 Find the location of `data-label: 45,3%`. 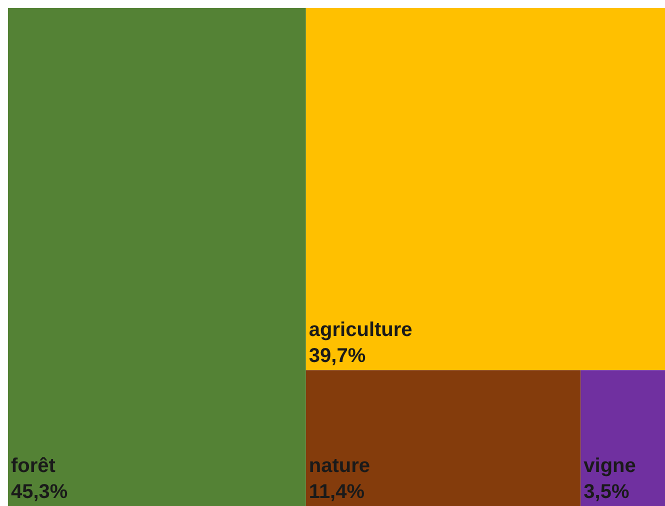

data-label: 45,3% is located at coordinates (39, 492).